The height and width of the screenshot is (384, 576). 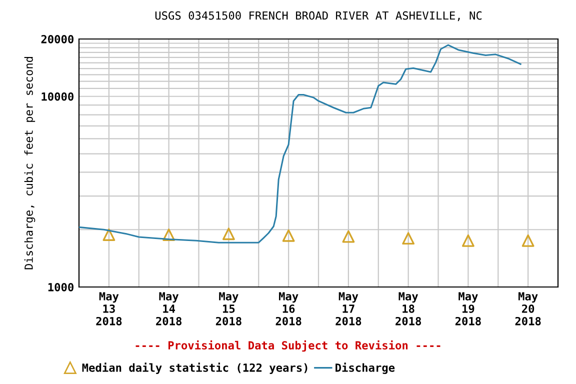 I want to click on x-tick-label: May 13 2018, so click(x=109, y=309).